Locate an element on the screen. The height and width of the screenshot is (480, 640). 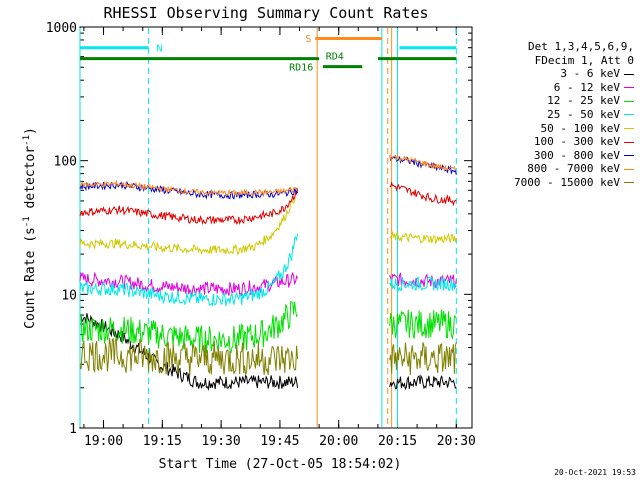
flag-label: S is located at coordinates (308, 39).